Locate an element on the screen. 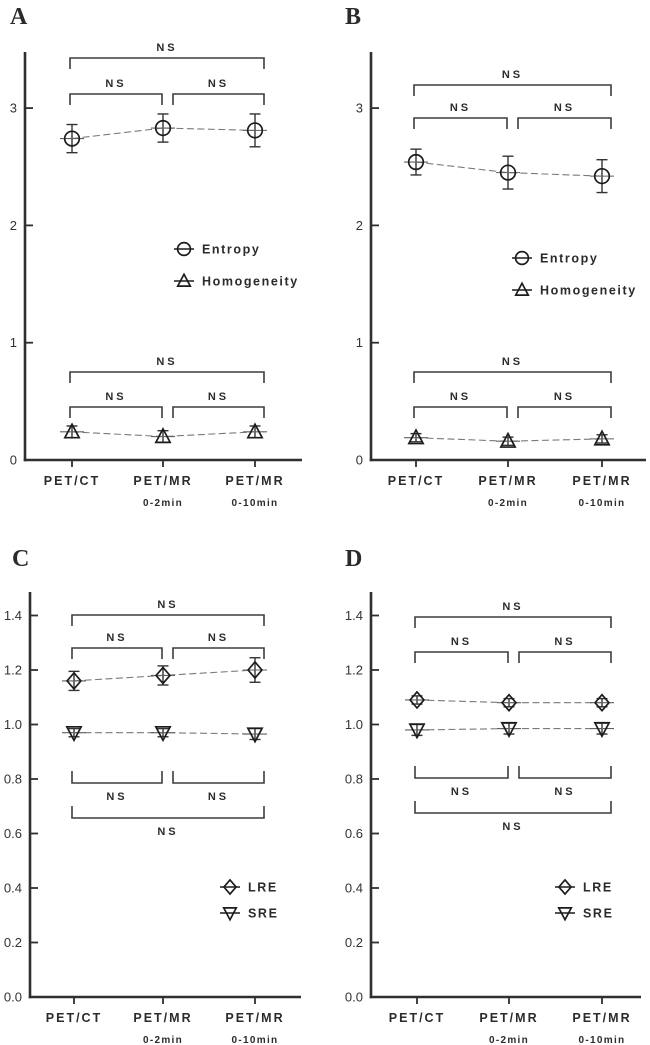  legend: LRE SRE is located at coordinates (584, 900).